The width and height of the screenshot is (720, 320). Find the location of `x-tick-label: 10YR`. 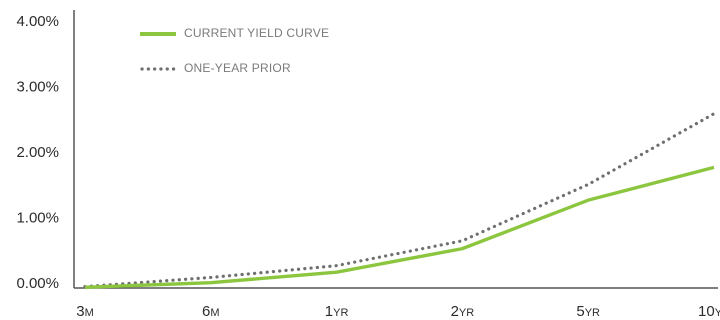

x-tick-label: 10YR is located at coordinates (709, 311).